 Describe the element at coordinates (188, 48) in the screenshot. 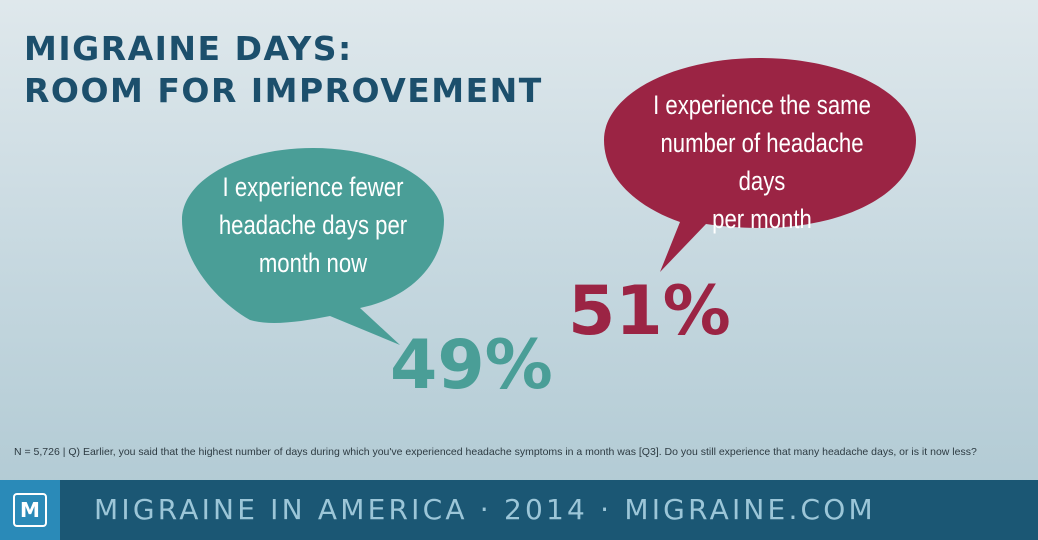

I see `title-line-1: MIGRAINE DAYS:` at that location.